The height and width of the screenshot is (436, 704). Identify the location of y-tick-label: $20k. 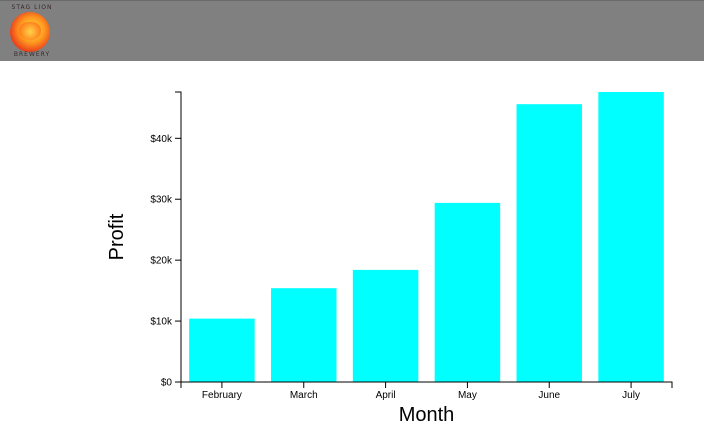
(161, 261).